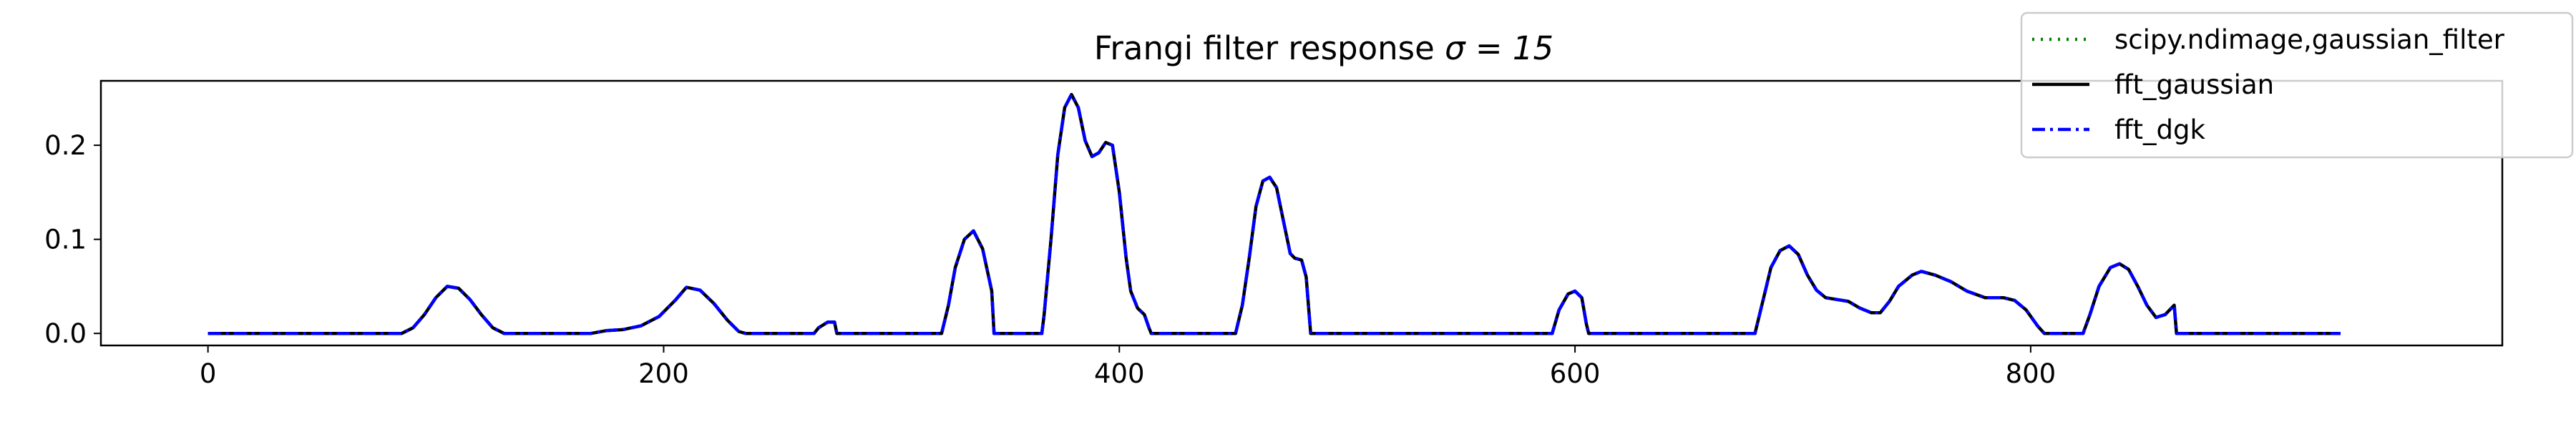 This screenshot has width=2576, height=432. Describe the element at coordinates (1499, 48) in the screenshot. I see `chart-title-math: σ = 15` at that location.